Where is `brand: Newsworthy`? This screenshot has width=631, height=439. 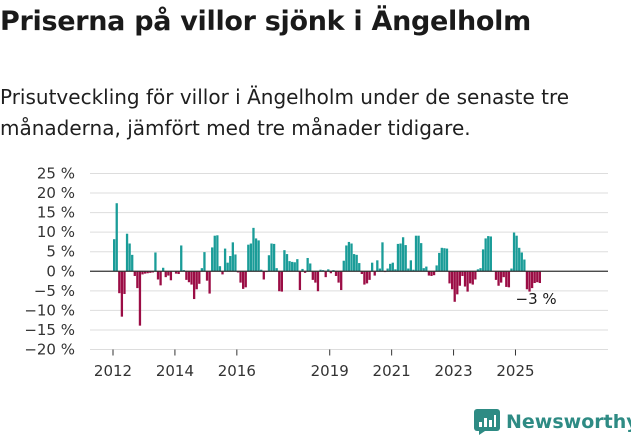
brand: Newsworthy is located at coordinates (552, 422).